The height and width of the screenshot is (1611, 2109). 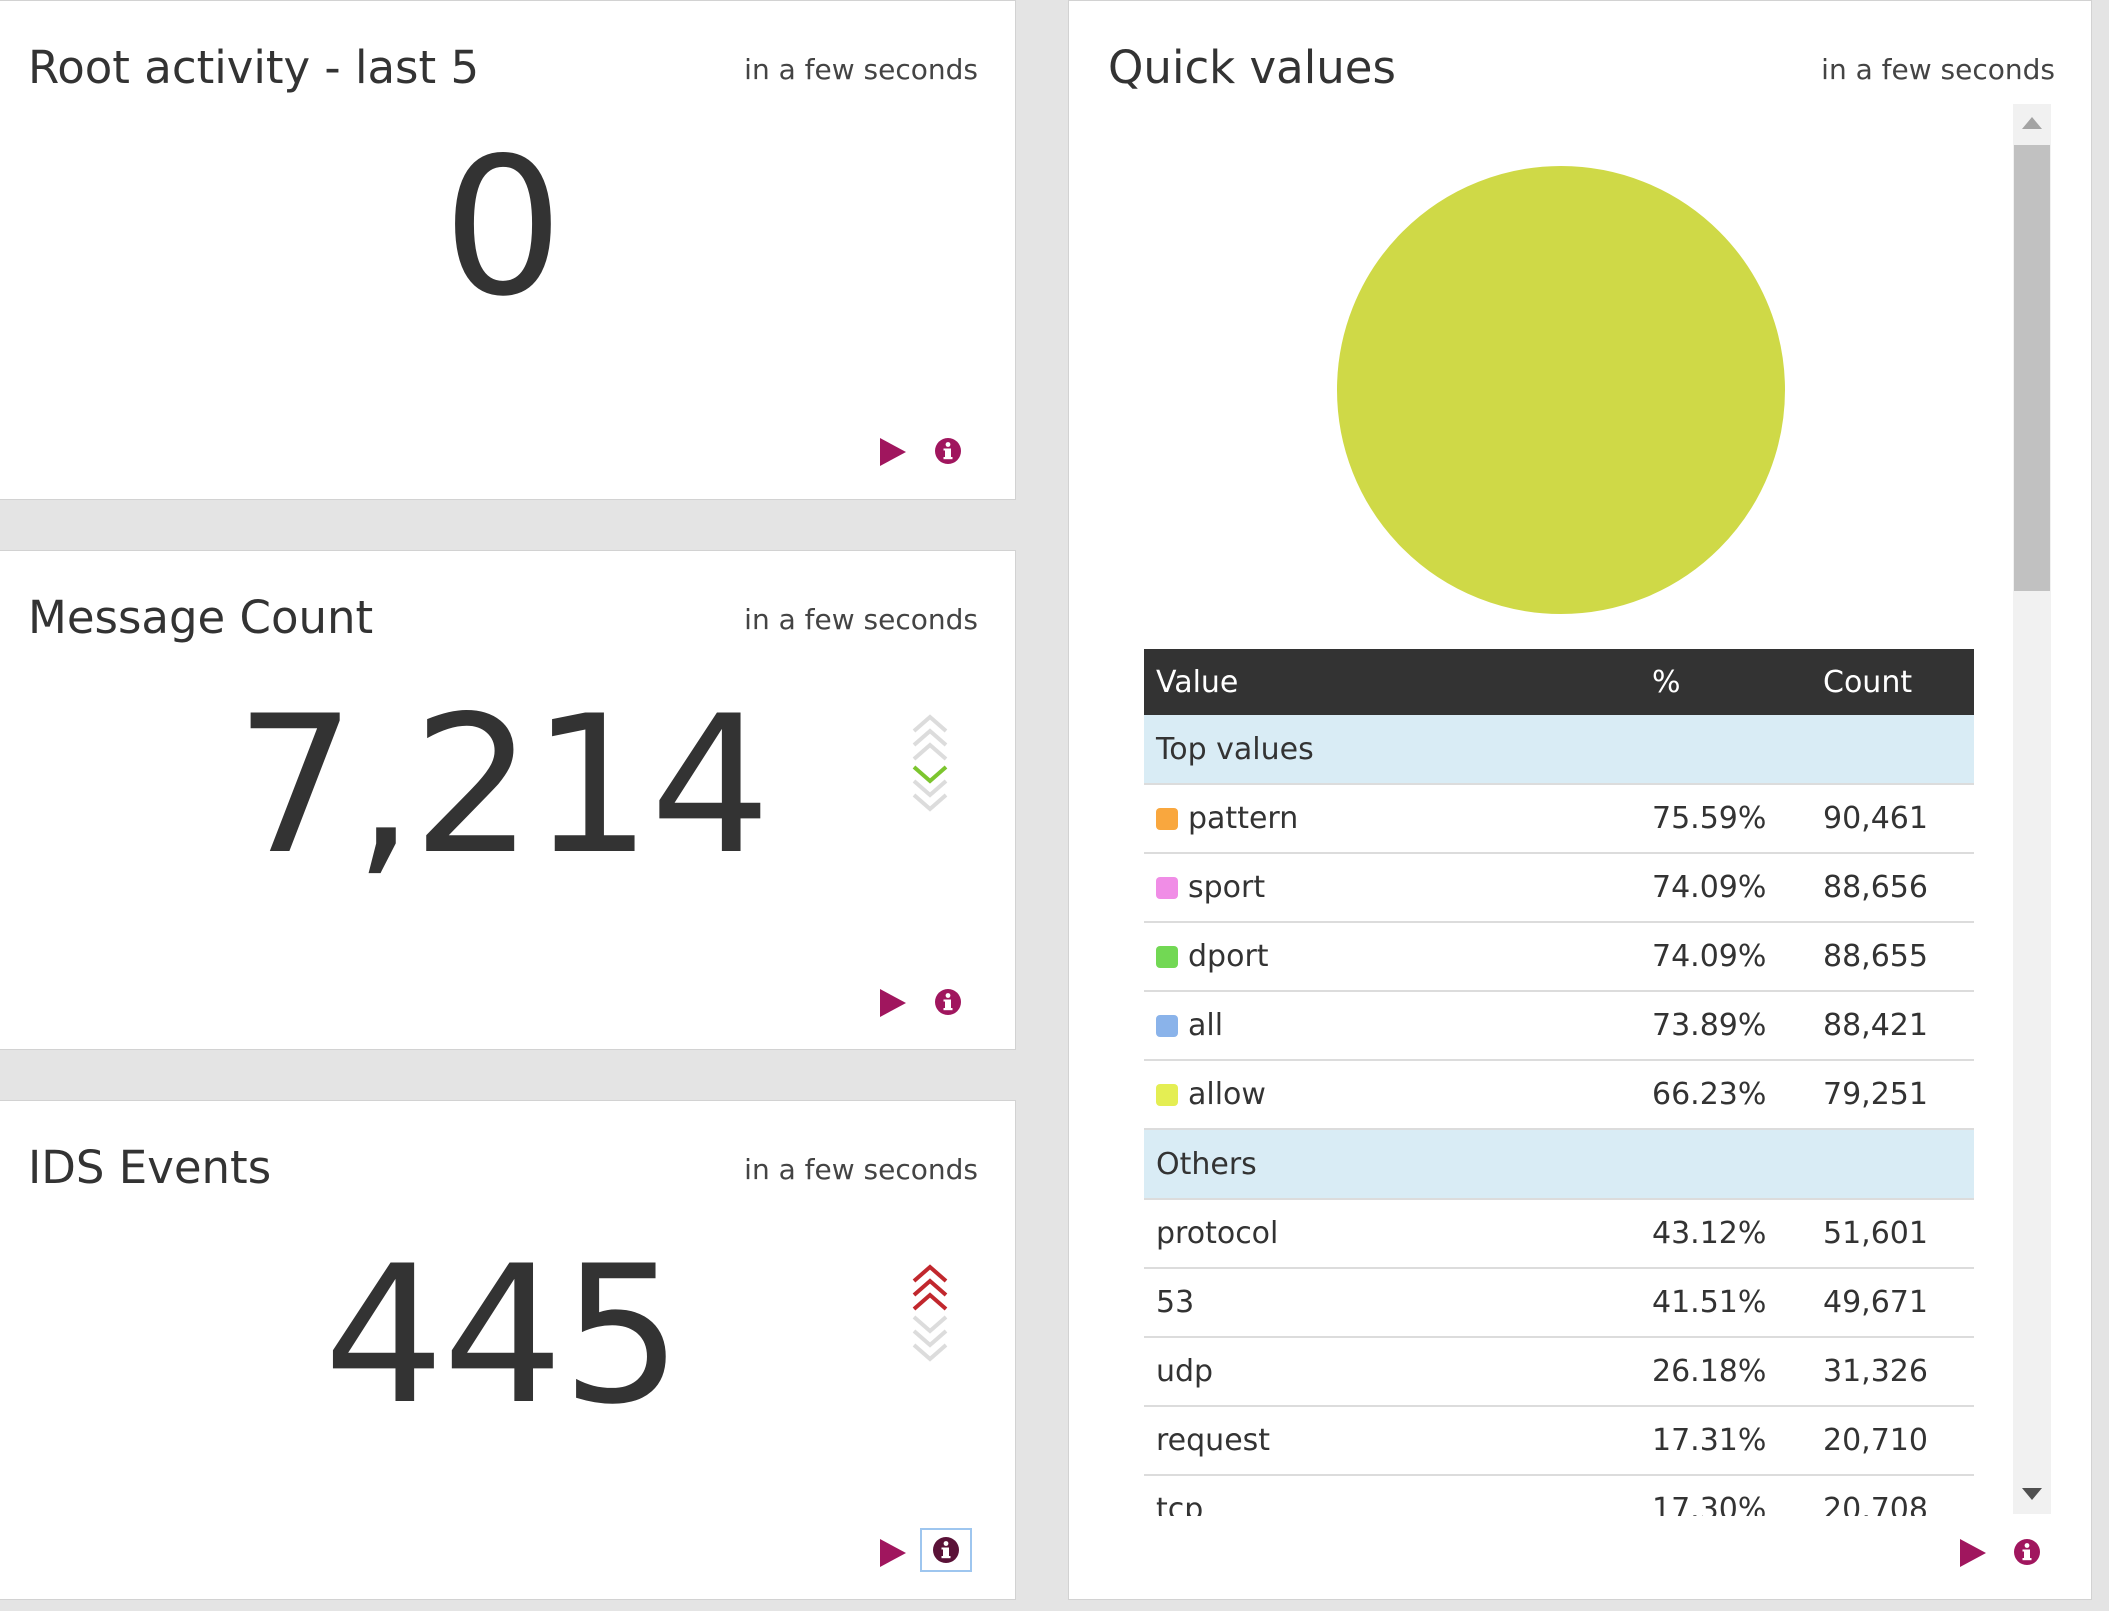 I want to click on table-row: all 73.89% 88,421, so click(x=1559, y=1026).